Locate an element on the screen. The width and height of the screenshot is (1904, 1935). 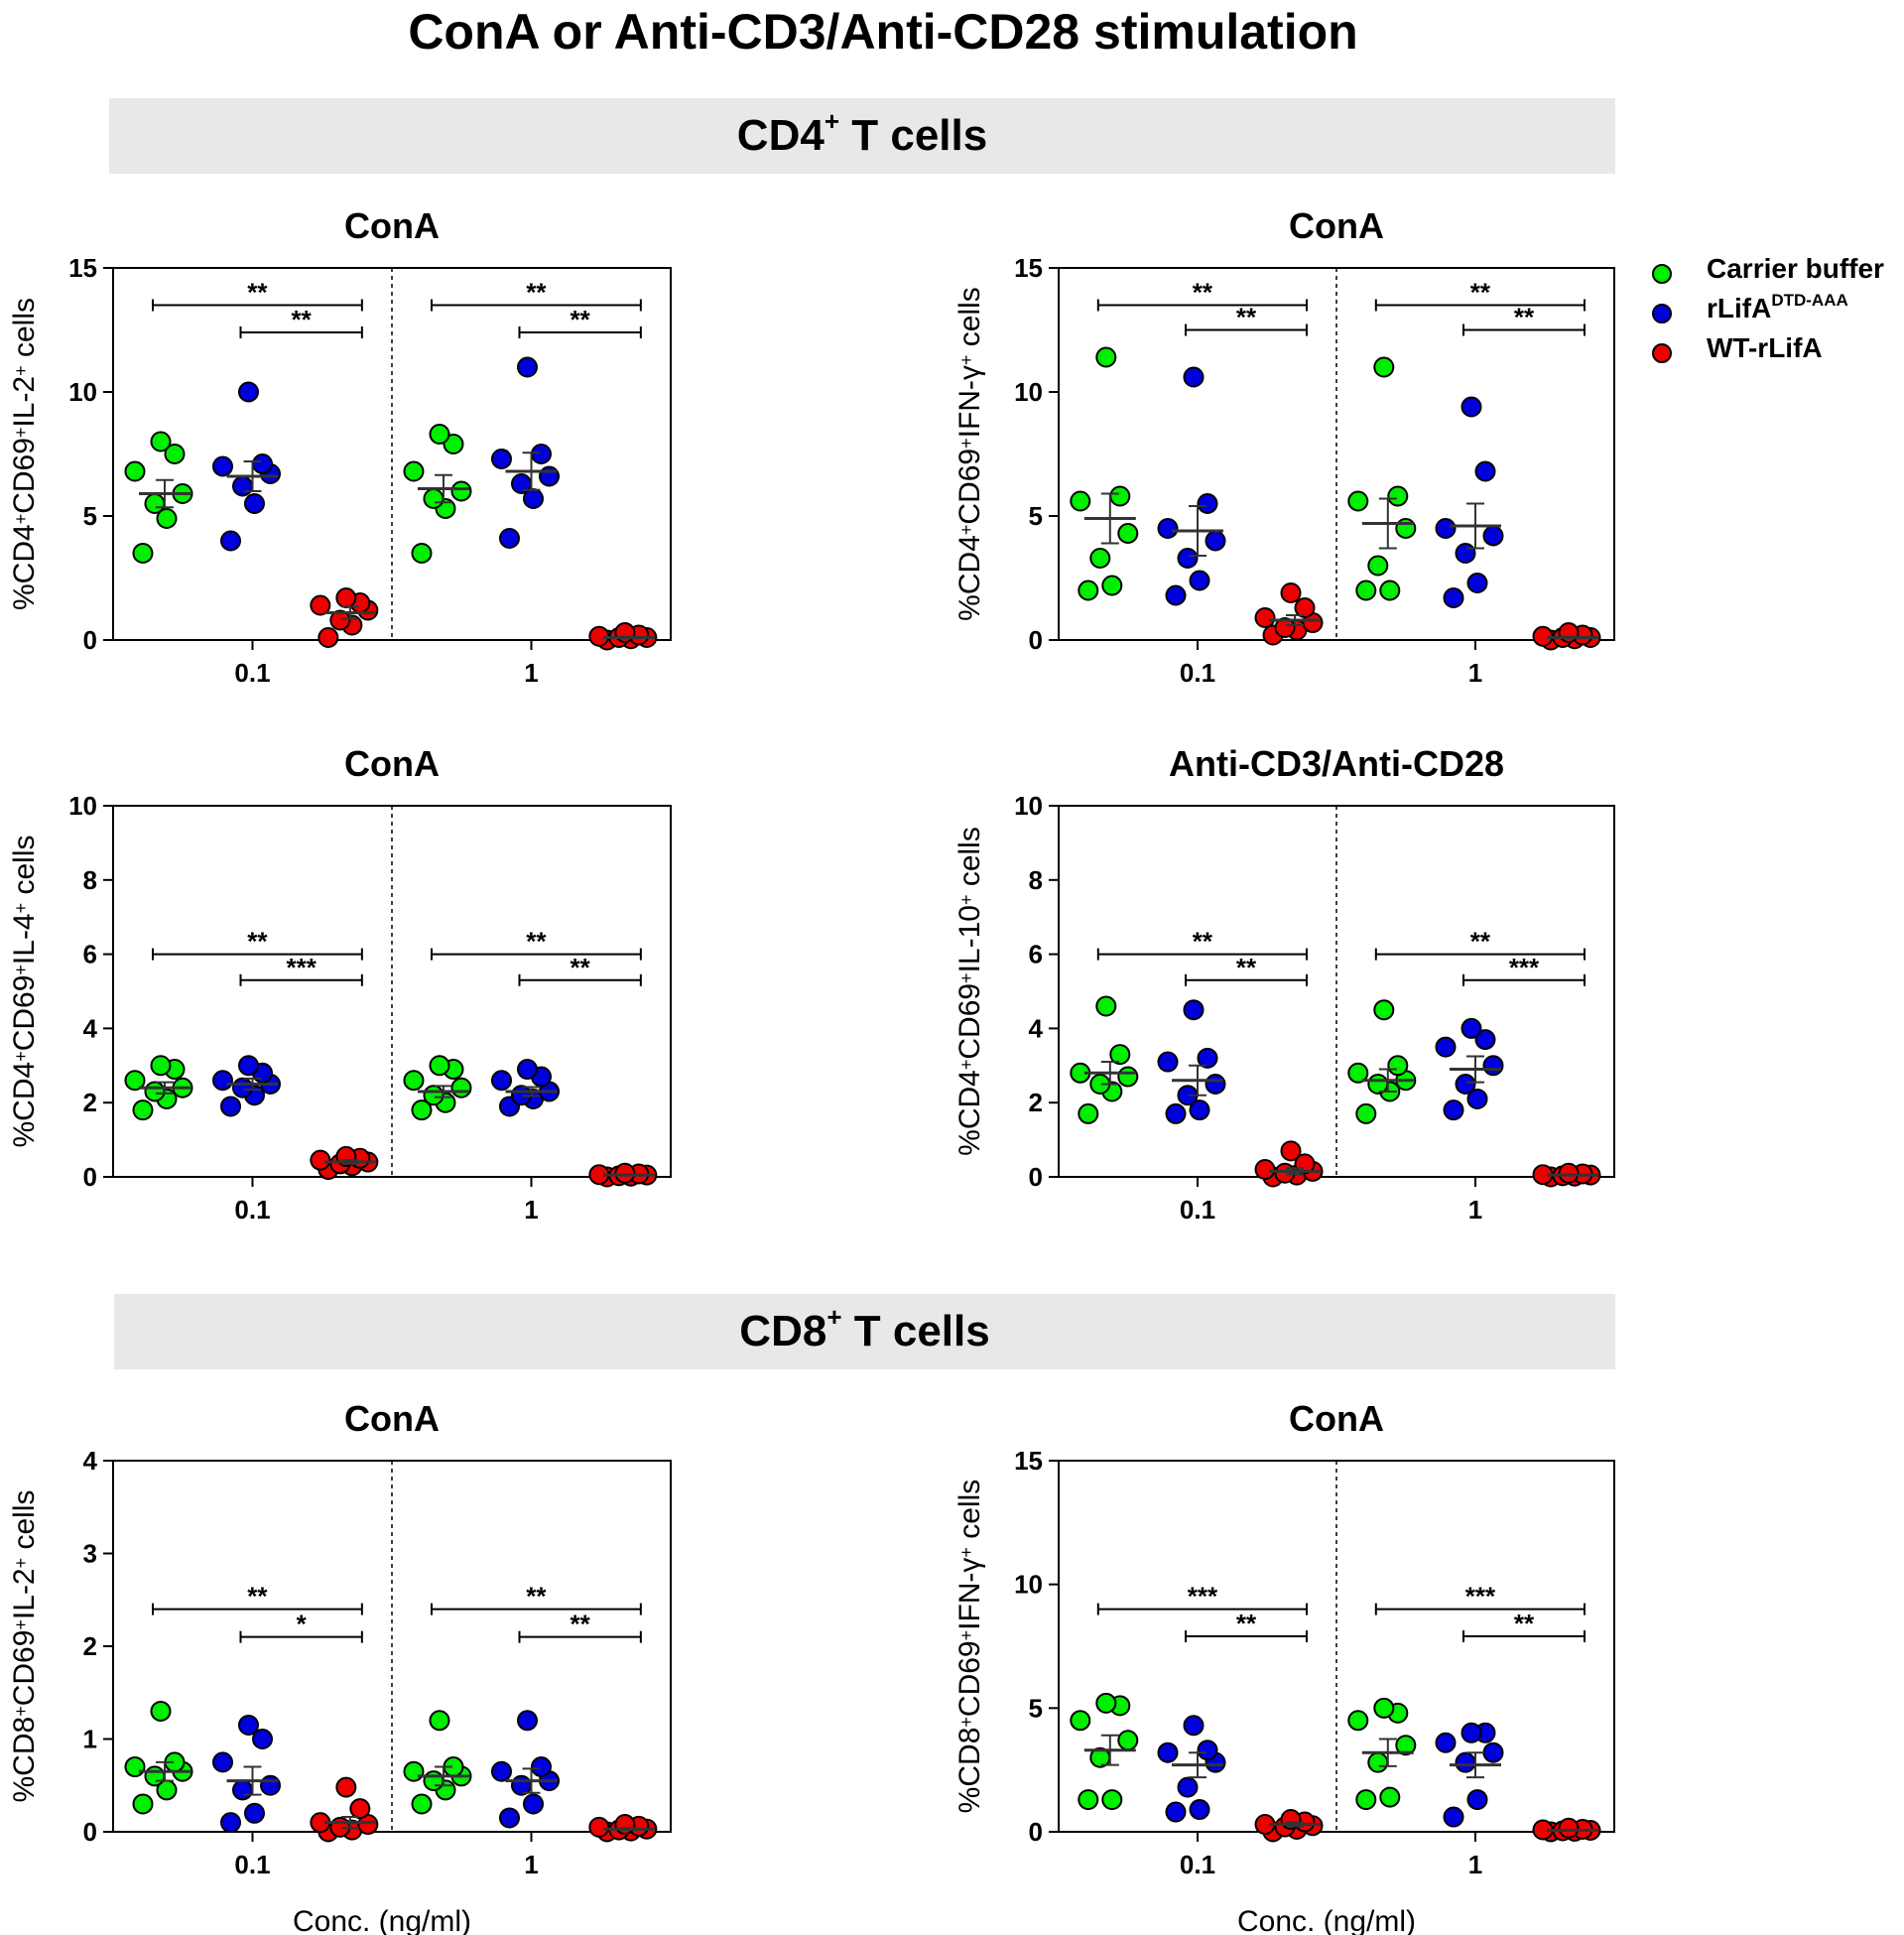
y-axis-label: %CD8+CD69+IL-2+ cells is located at coordinates (24, 1645).